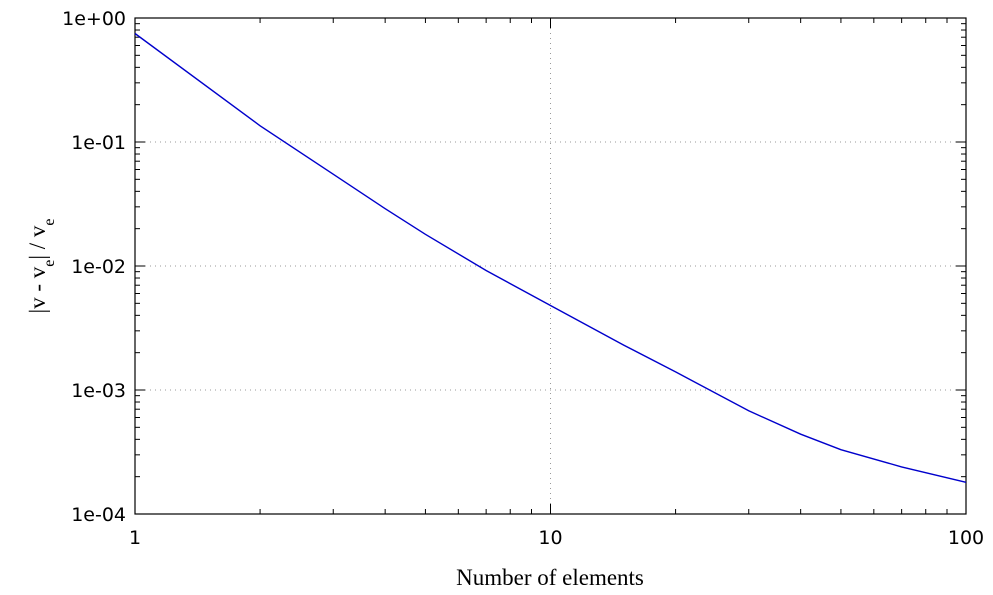 The height and width of the screenshot is (595, 993). I want to click on x-axis-title: Number of elements, so click(550, 577).